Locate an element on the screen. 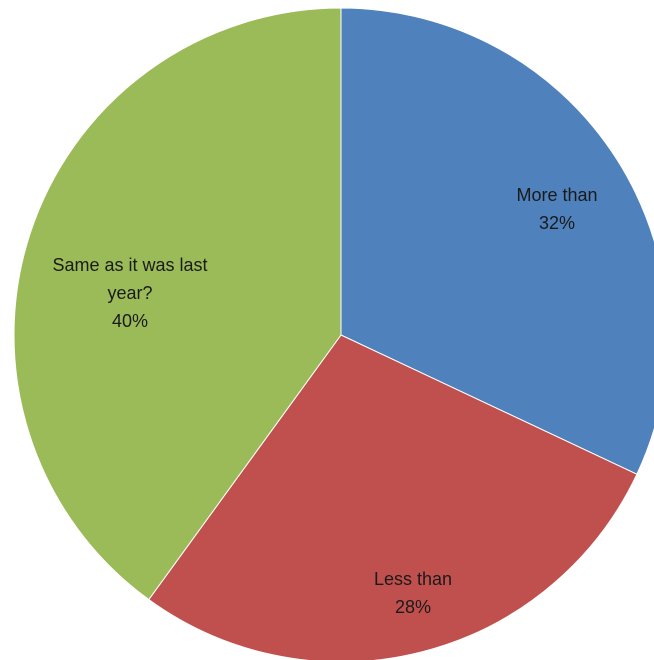 The height and width of the screenshot is (660, 654). data-label-same-as-it-was-last-year: Same as it was last year? 40% is located at coordinates (129, 293).